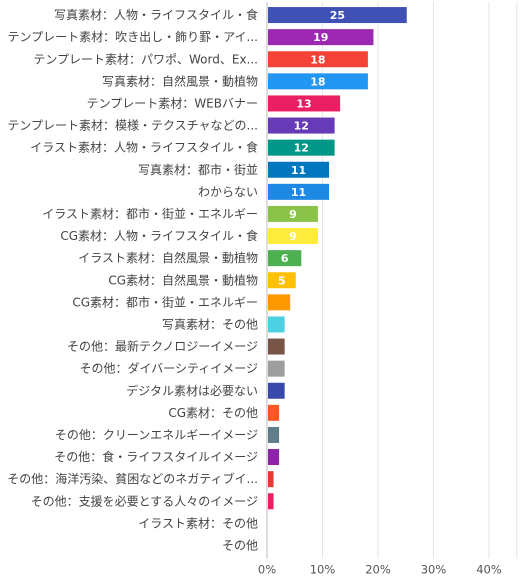 Image resolution: width=521 pixels, height=584 pixels. What do you see at coordinates (156, 456) in the screenshot?
I see `category-label: その他：食・ライフスタイルイメージ` at bounding box center [156, 456].